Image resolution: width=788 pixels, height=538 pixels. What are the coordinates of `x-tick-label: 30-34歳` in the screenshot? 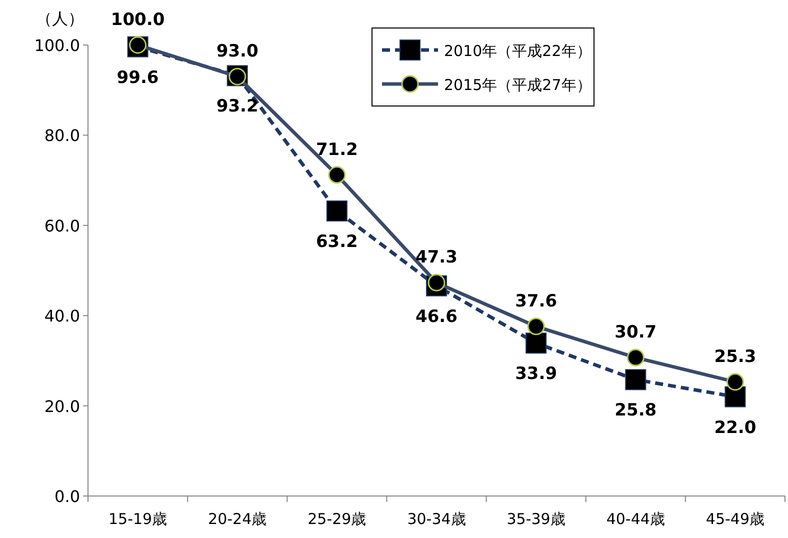 It's located at (436, 519).